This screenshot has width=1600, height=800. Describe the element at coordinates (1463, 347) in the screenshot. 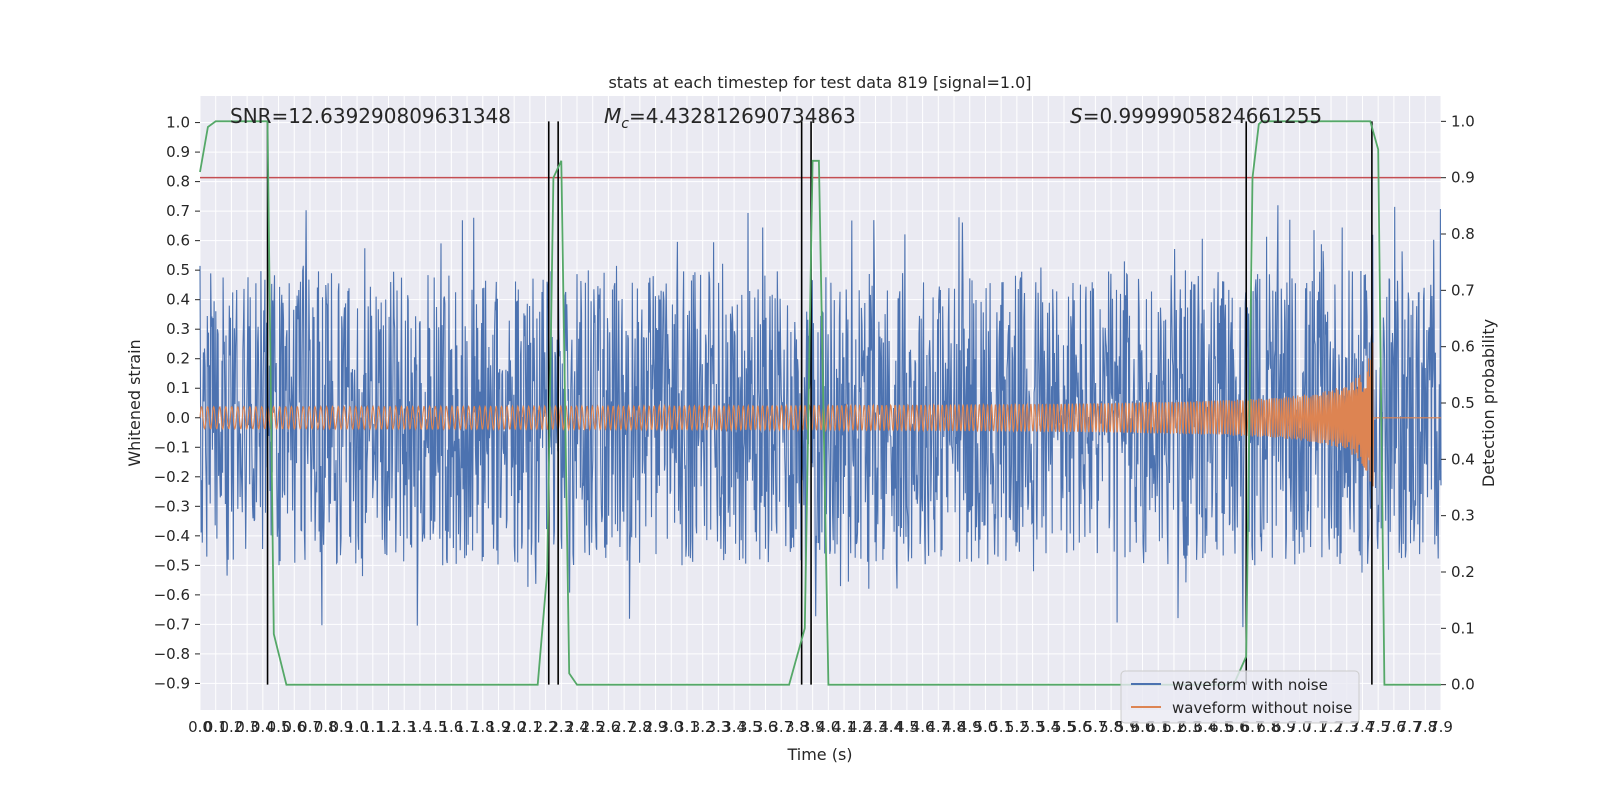

I see `right-tick-label: 0.6` at that location.